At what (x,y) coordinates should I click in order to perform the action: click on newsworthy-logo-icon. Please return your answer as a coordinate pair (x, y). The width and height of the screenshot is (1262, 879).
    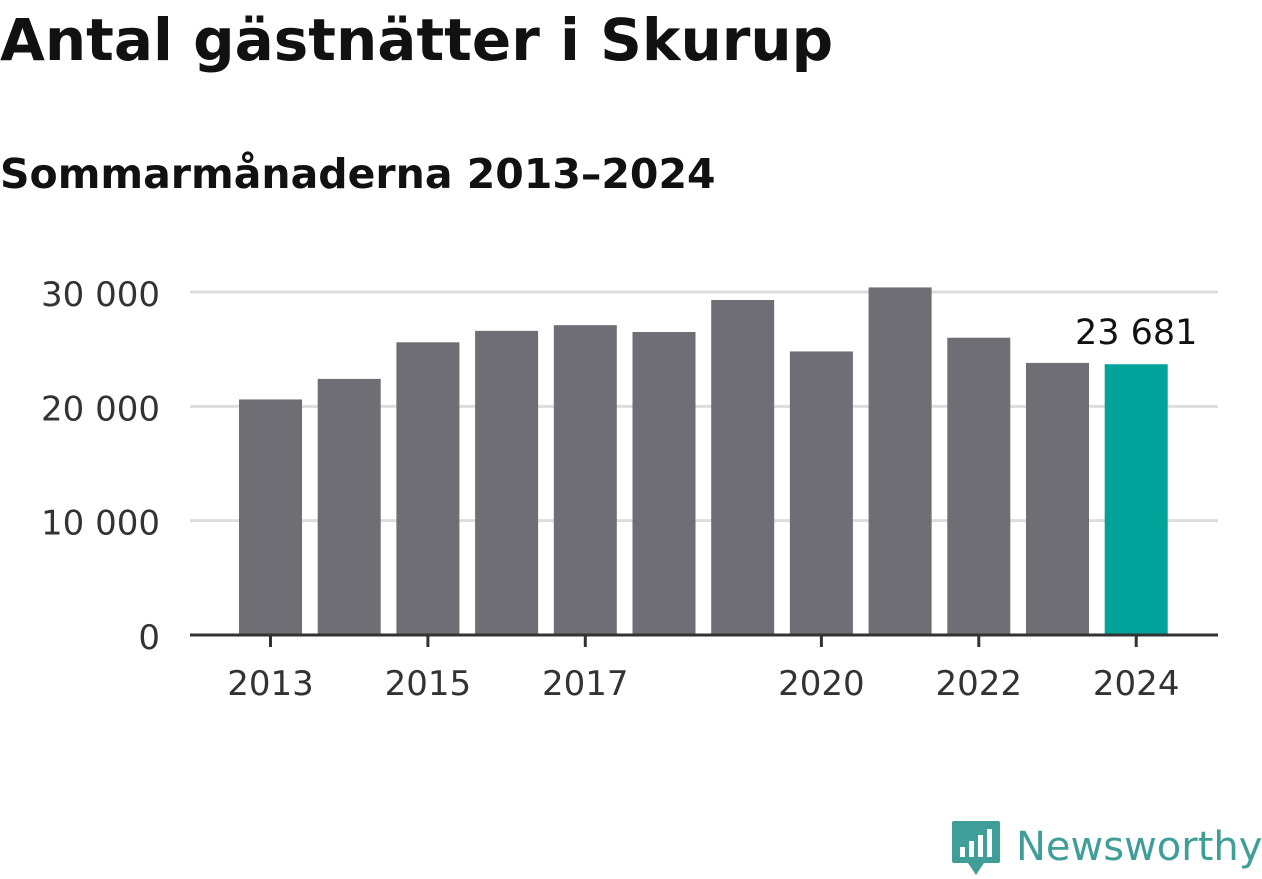
    Looking at the image, I should click on (976, 848).